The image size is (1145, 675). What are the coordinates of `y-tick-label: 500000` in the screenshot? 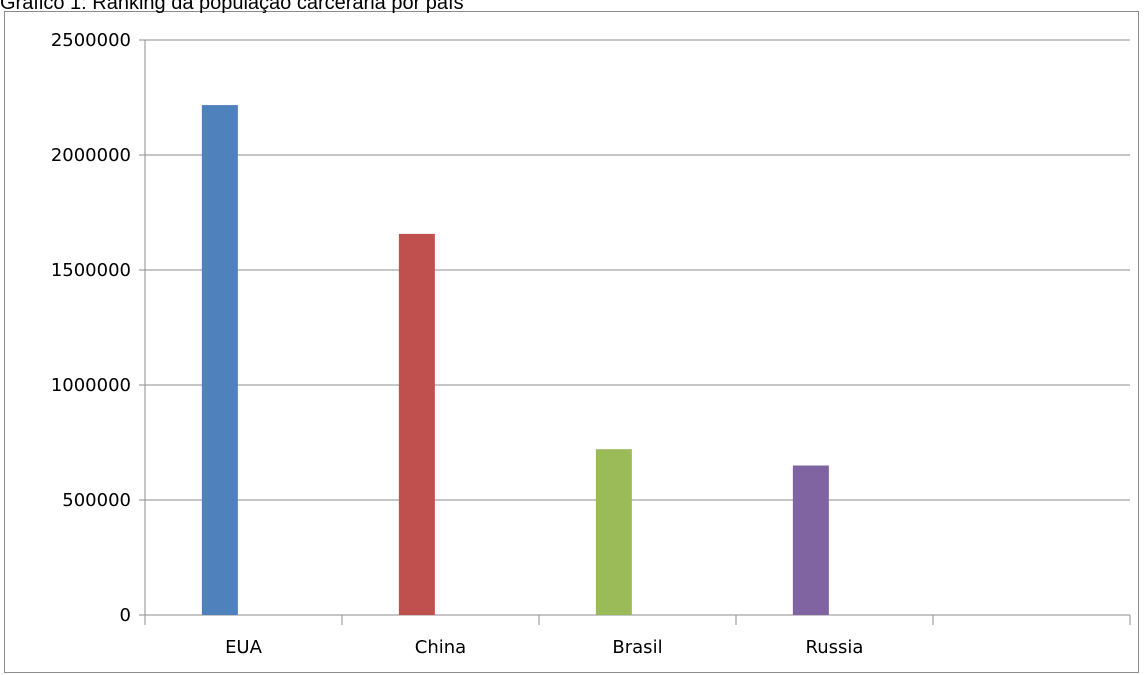 It's located at (96, 500).